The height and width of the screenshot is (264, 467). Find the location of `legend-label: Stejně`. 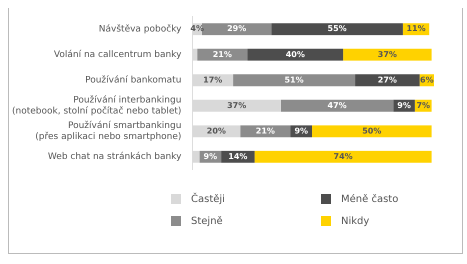

legend-label: Stejně is located at coordinates (207, 221).